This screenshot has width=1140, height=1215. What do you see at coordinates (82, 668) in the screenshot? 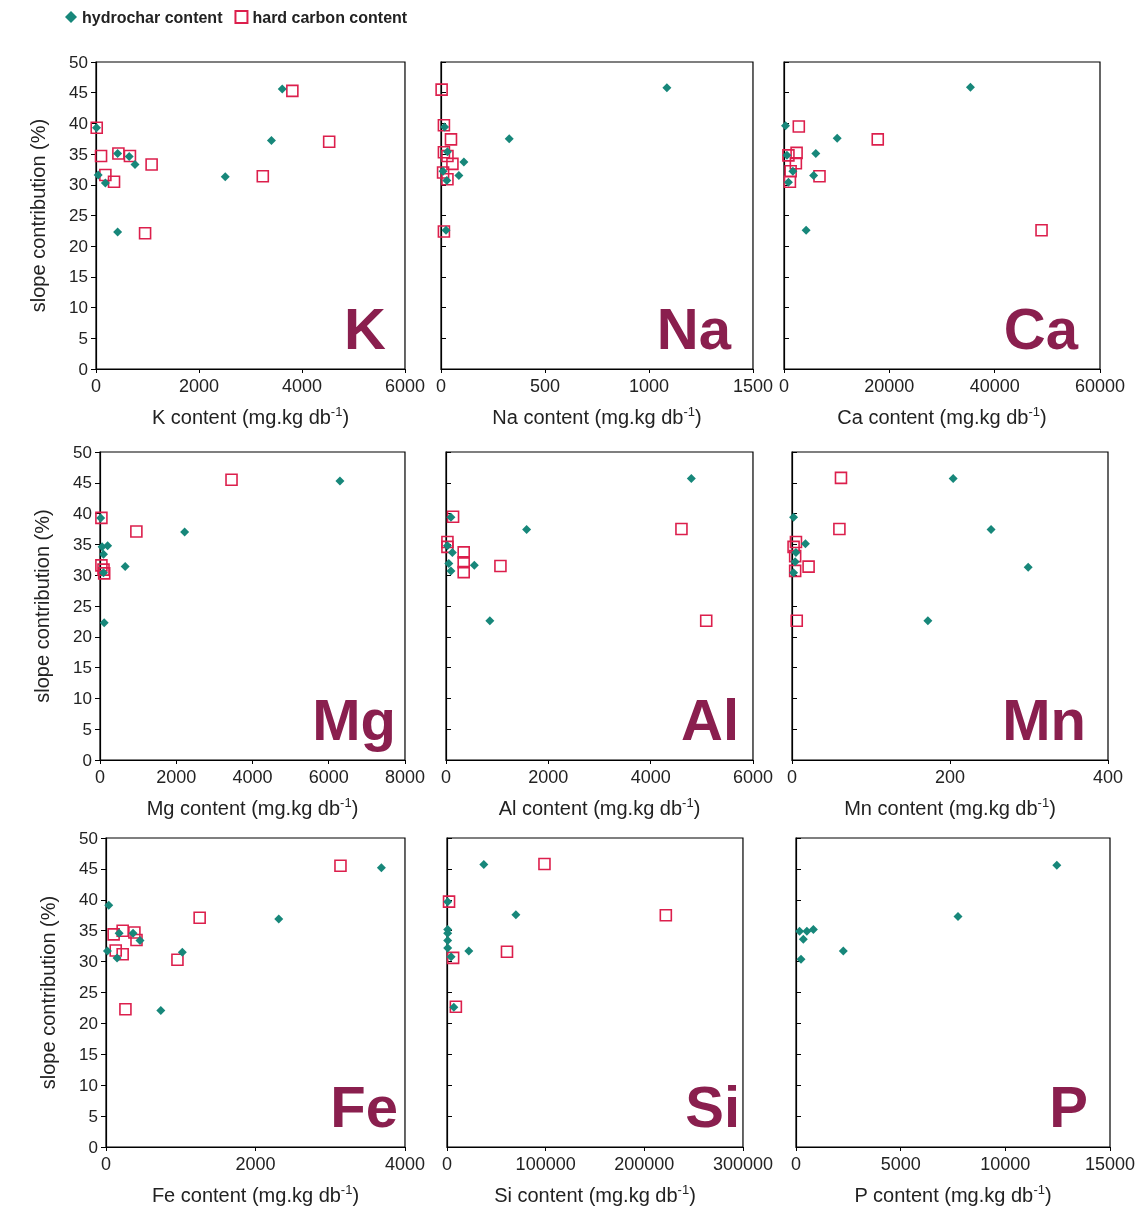
I see `y-tick-label: 15` at bounding box center [82, 668].